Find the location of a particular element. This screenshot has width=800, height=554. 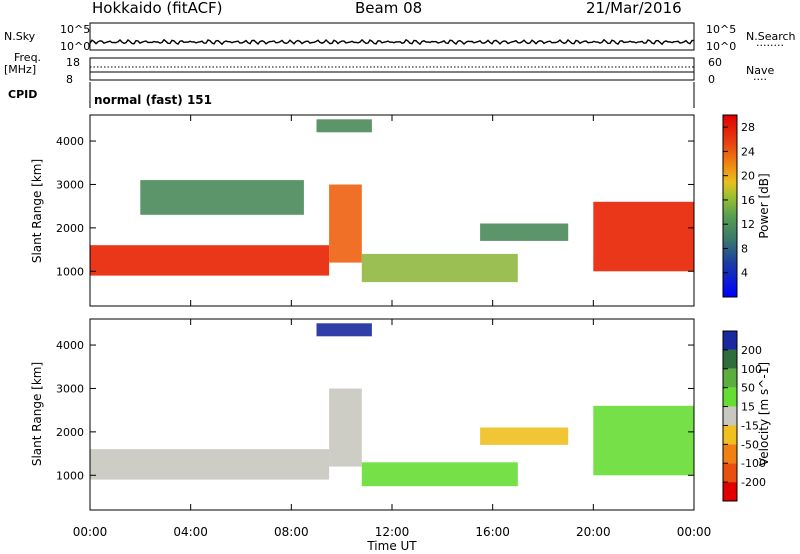

x-tick-label: 08:00 is located at coordinates (291, 532).